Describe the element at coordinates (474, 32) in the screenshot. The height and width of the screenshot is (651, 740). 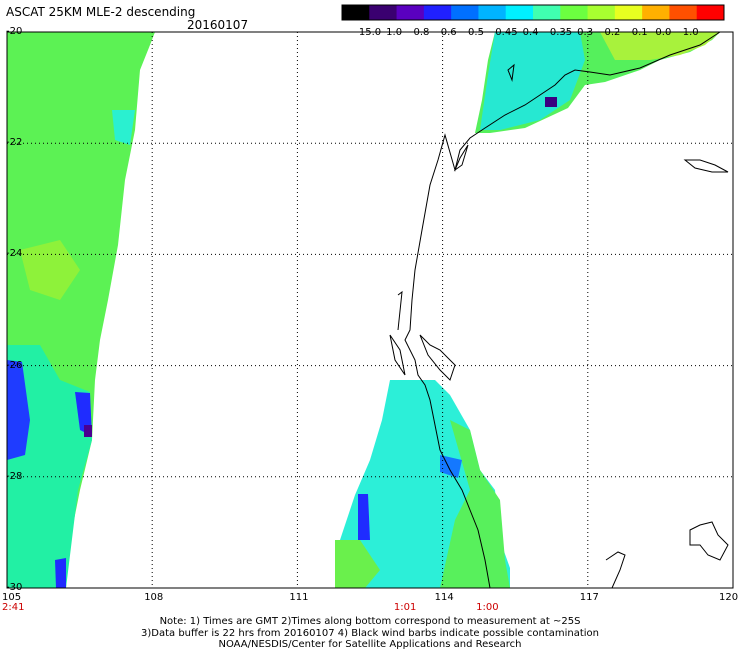
I see `colorbar-tick-label: -0.5` at that location.